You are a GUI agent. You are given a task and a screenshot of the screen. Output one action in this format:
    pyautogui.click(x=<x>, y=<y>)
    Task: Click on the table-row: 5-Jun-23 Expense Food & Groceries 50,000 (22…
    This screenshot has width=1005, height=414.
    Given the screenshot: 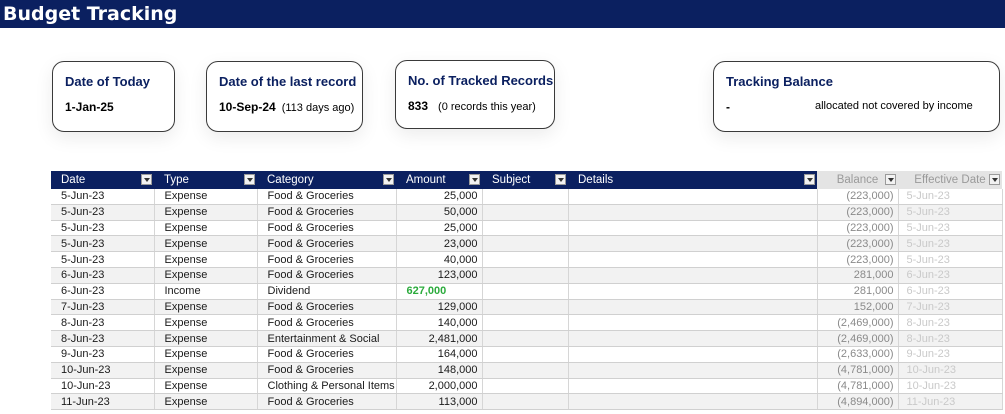 What is the action you would take?
    pyautogui.click(x=527, y=212)
    